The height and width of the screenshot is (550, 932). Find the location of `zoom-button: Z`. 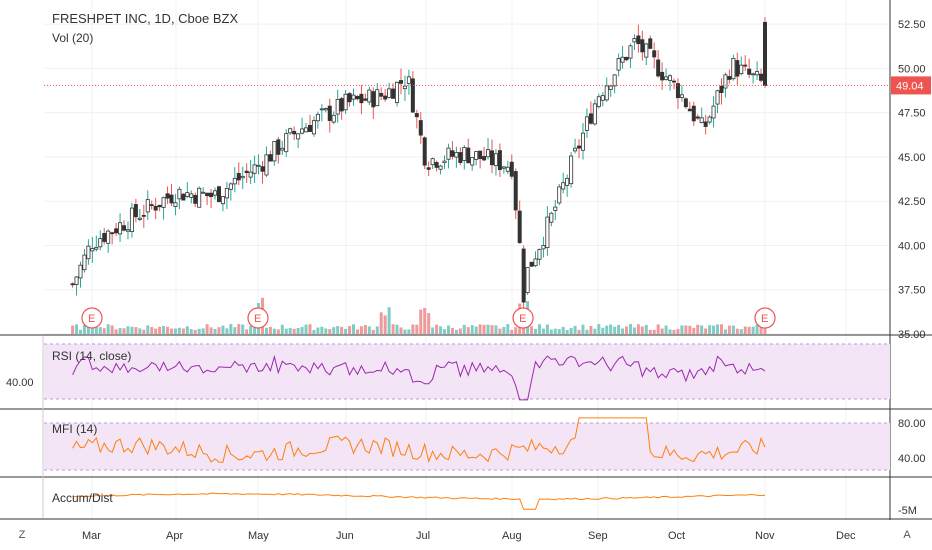

zoom-button: Z is located at coordinates (22, 535).